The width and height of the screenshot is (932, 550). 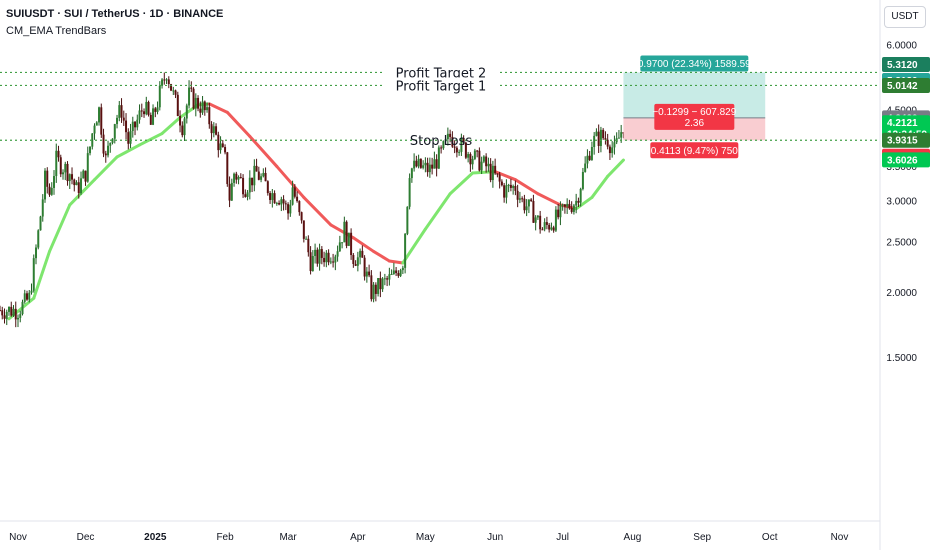 I want to click on svg-text: 0.4113 (9.47%) 750, so click(x=695, y=151).